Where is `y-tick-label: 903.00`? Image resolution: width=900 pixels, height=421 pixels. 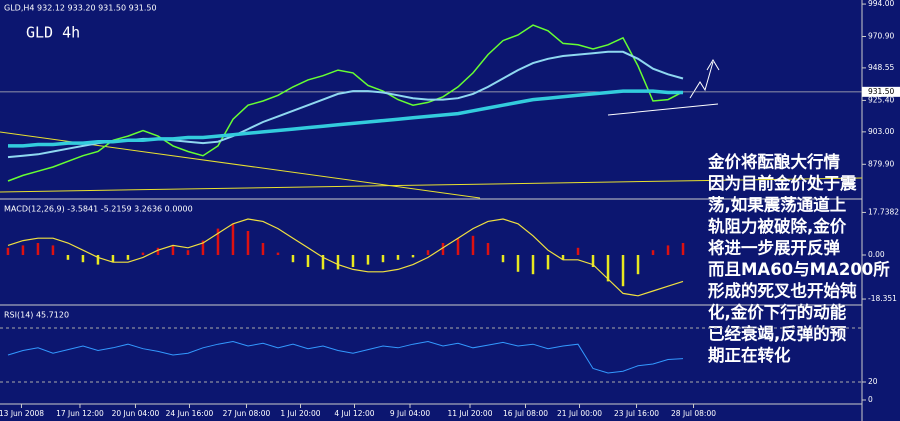 y-tick-label: 903.00 is located at coordinates (881, 131).